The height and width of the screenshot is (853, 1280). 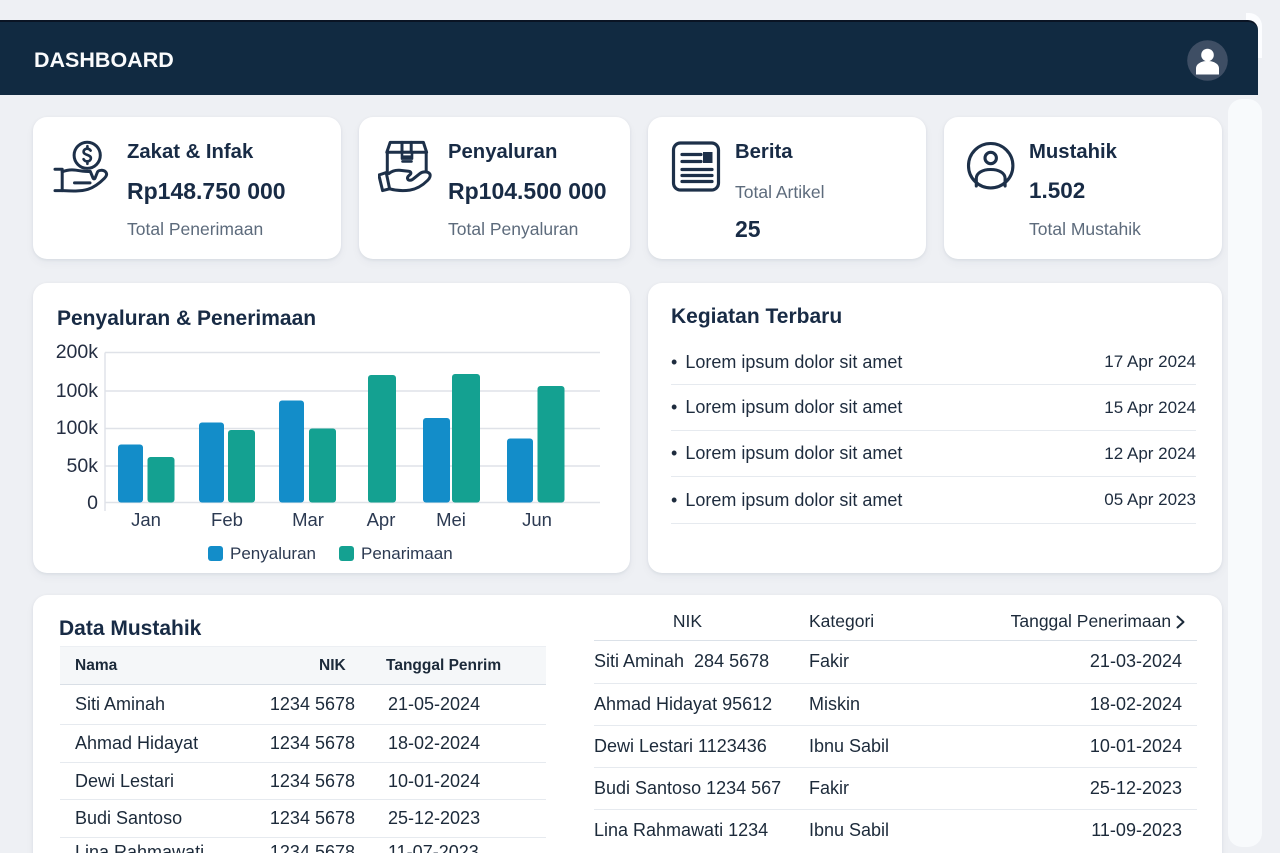 What do you see at coordinates (407, 553) in the screenshot?
I see `svg-text: Penarimaan` at bounding box center [407, 553].